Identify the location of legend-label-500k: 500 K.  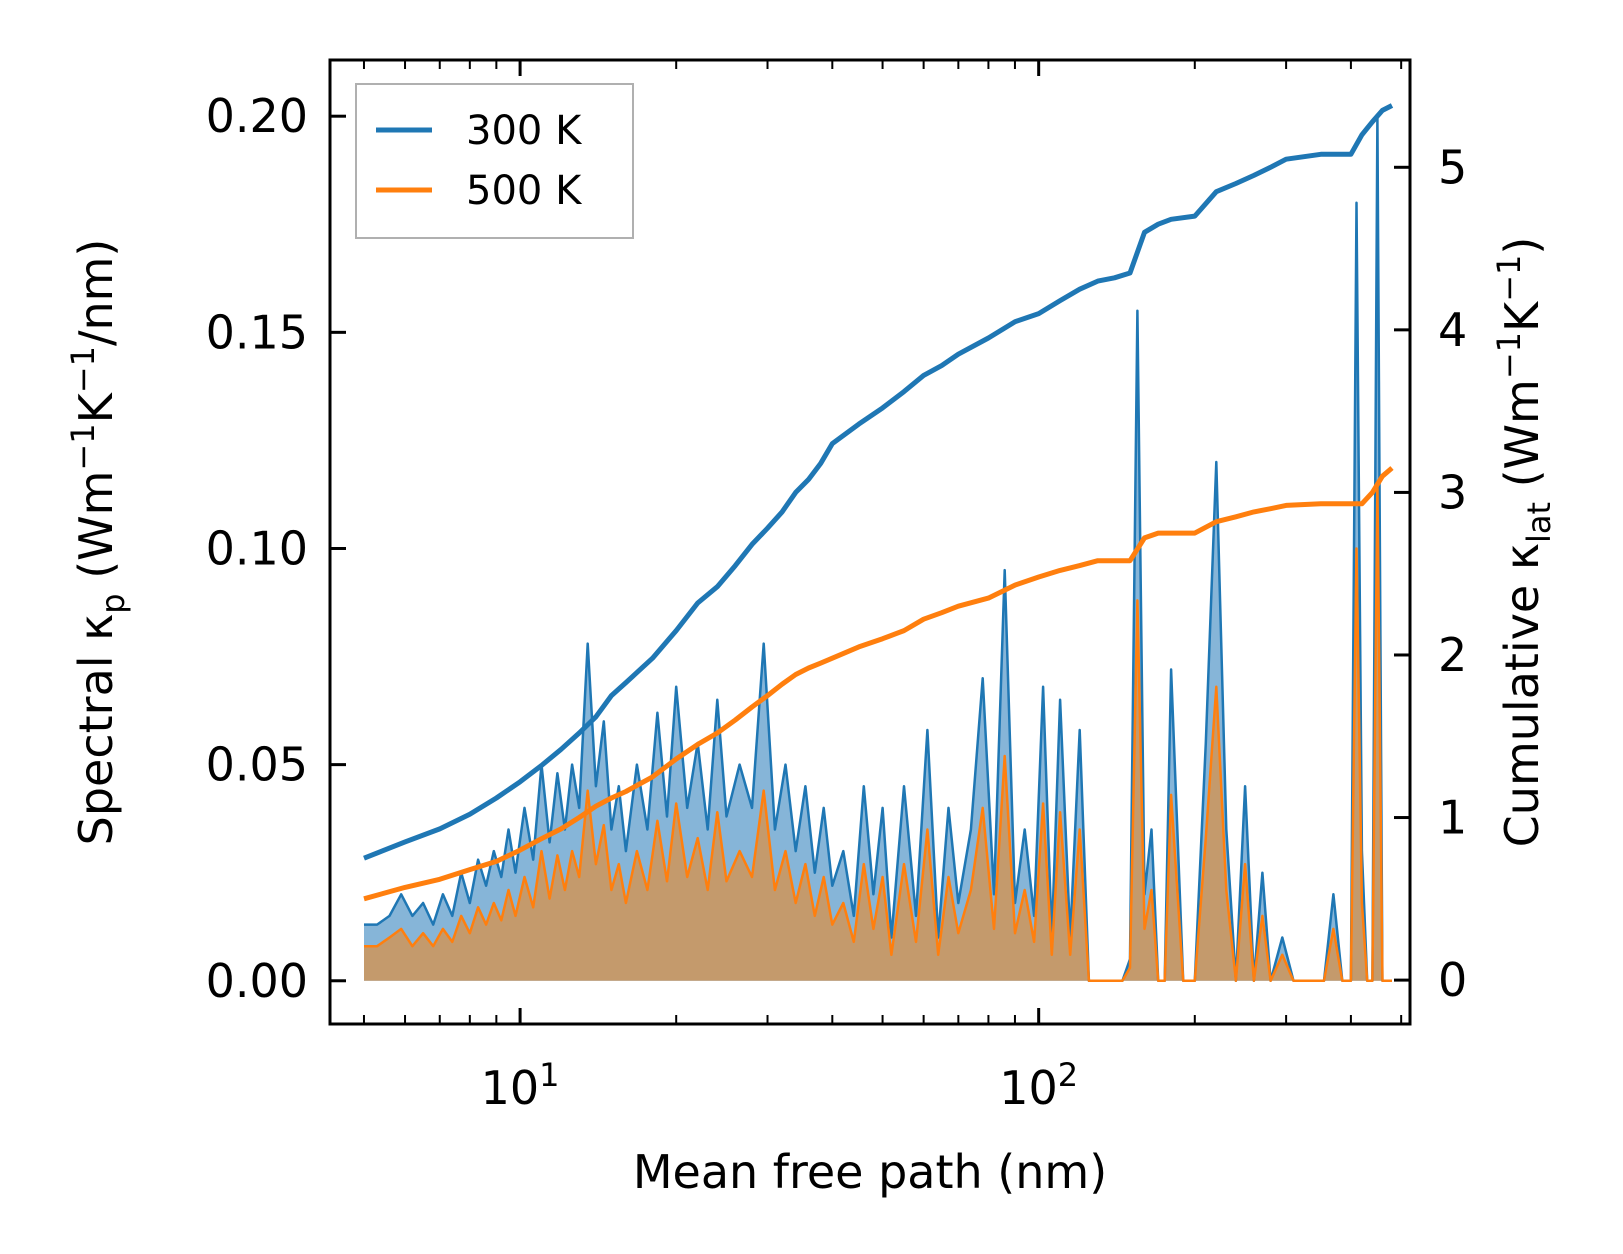
(524, 191).